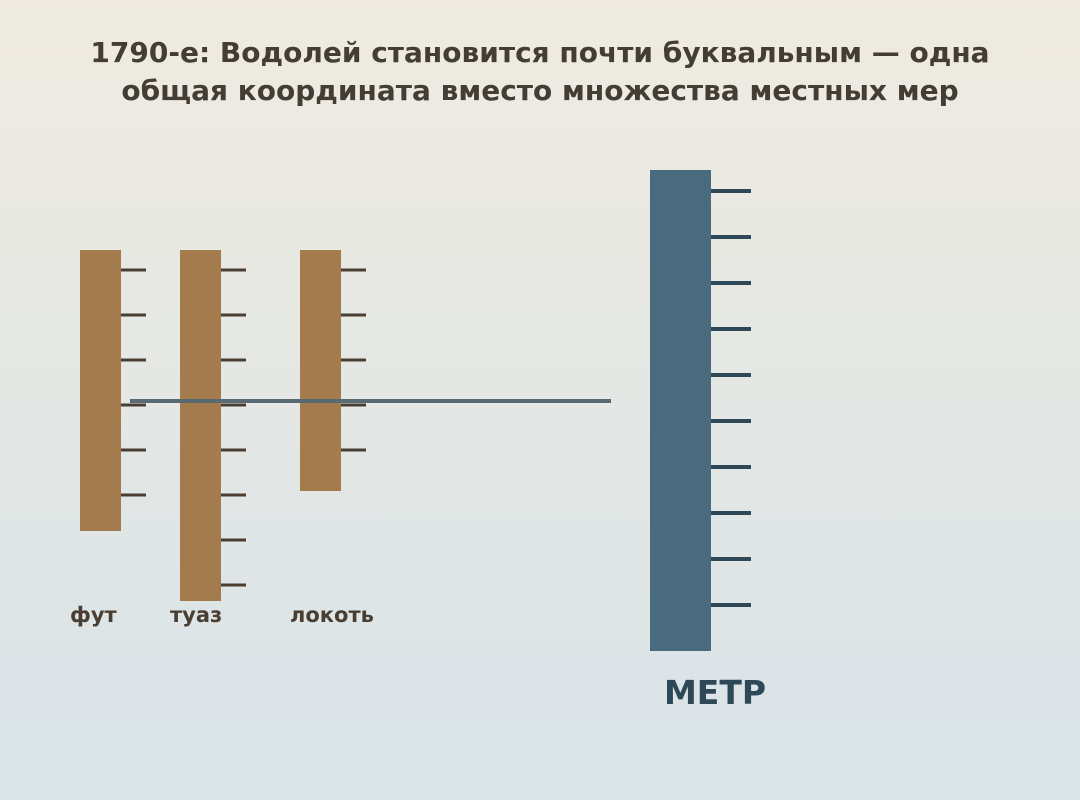 The height and width of the screenshot is (800, 1080). Describe the element at coordinates (100, 390) in the screenshot. I see `foot-bar` at that location.